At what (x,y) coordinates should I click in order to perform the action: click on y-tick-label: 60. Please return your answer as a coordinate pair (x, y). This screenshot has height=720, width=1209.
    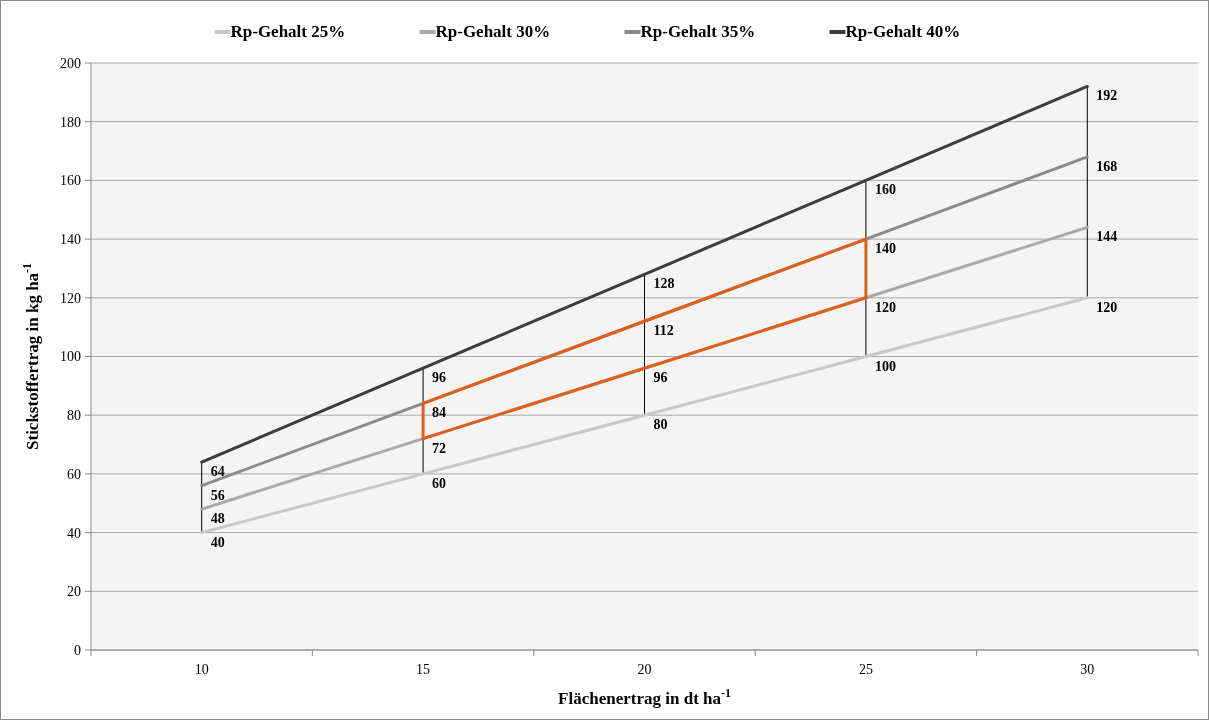
    Looking at the image, I should click on (74, 474).